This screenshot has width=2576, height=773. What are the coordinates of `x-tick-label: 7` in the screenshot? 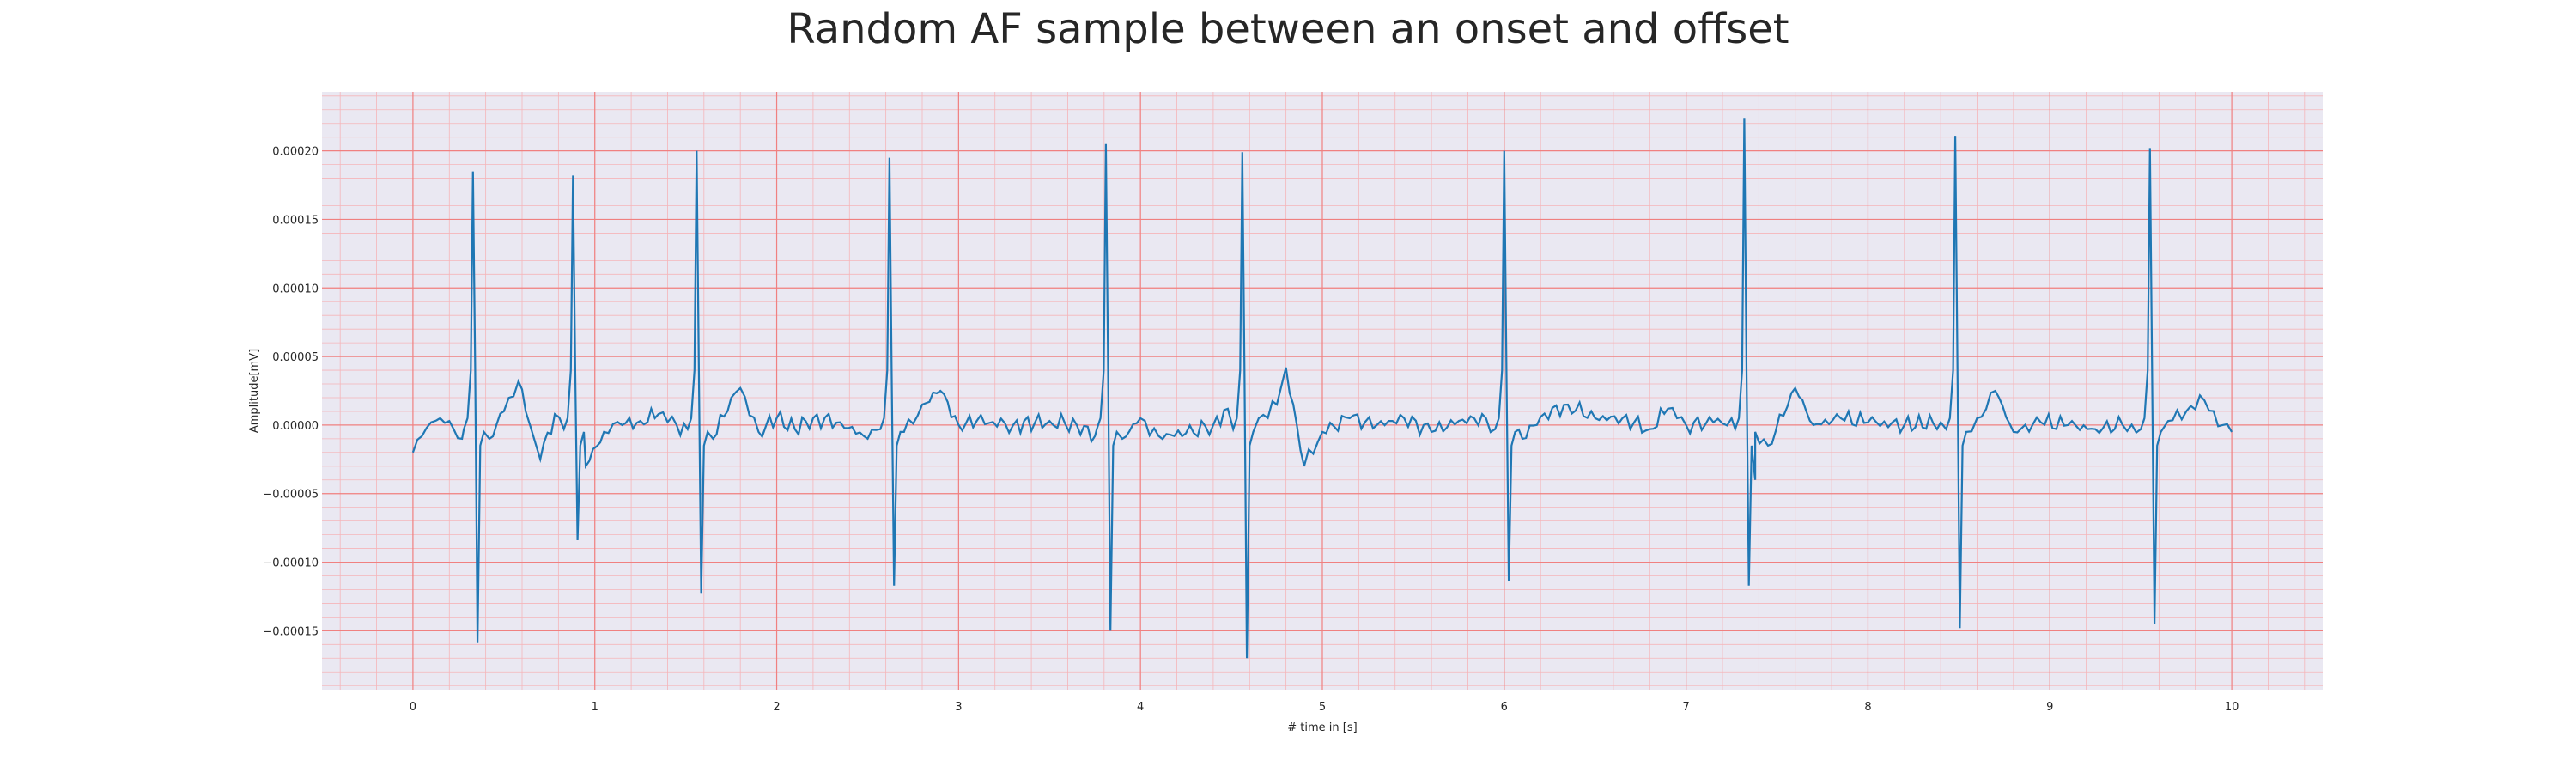 It's located at (1686, 707).